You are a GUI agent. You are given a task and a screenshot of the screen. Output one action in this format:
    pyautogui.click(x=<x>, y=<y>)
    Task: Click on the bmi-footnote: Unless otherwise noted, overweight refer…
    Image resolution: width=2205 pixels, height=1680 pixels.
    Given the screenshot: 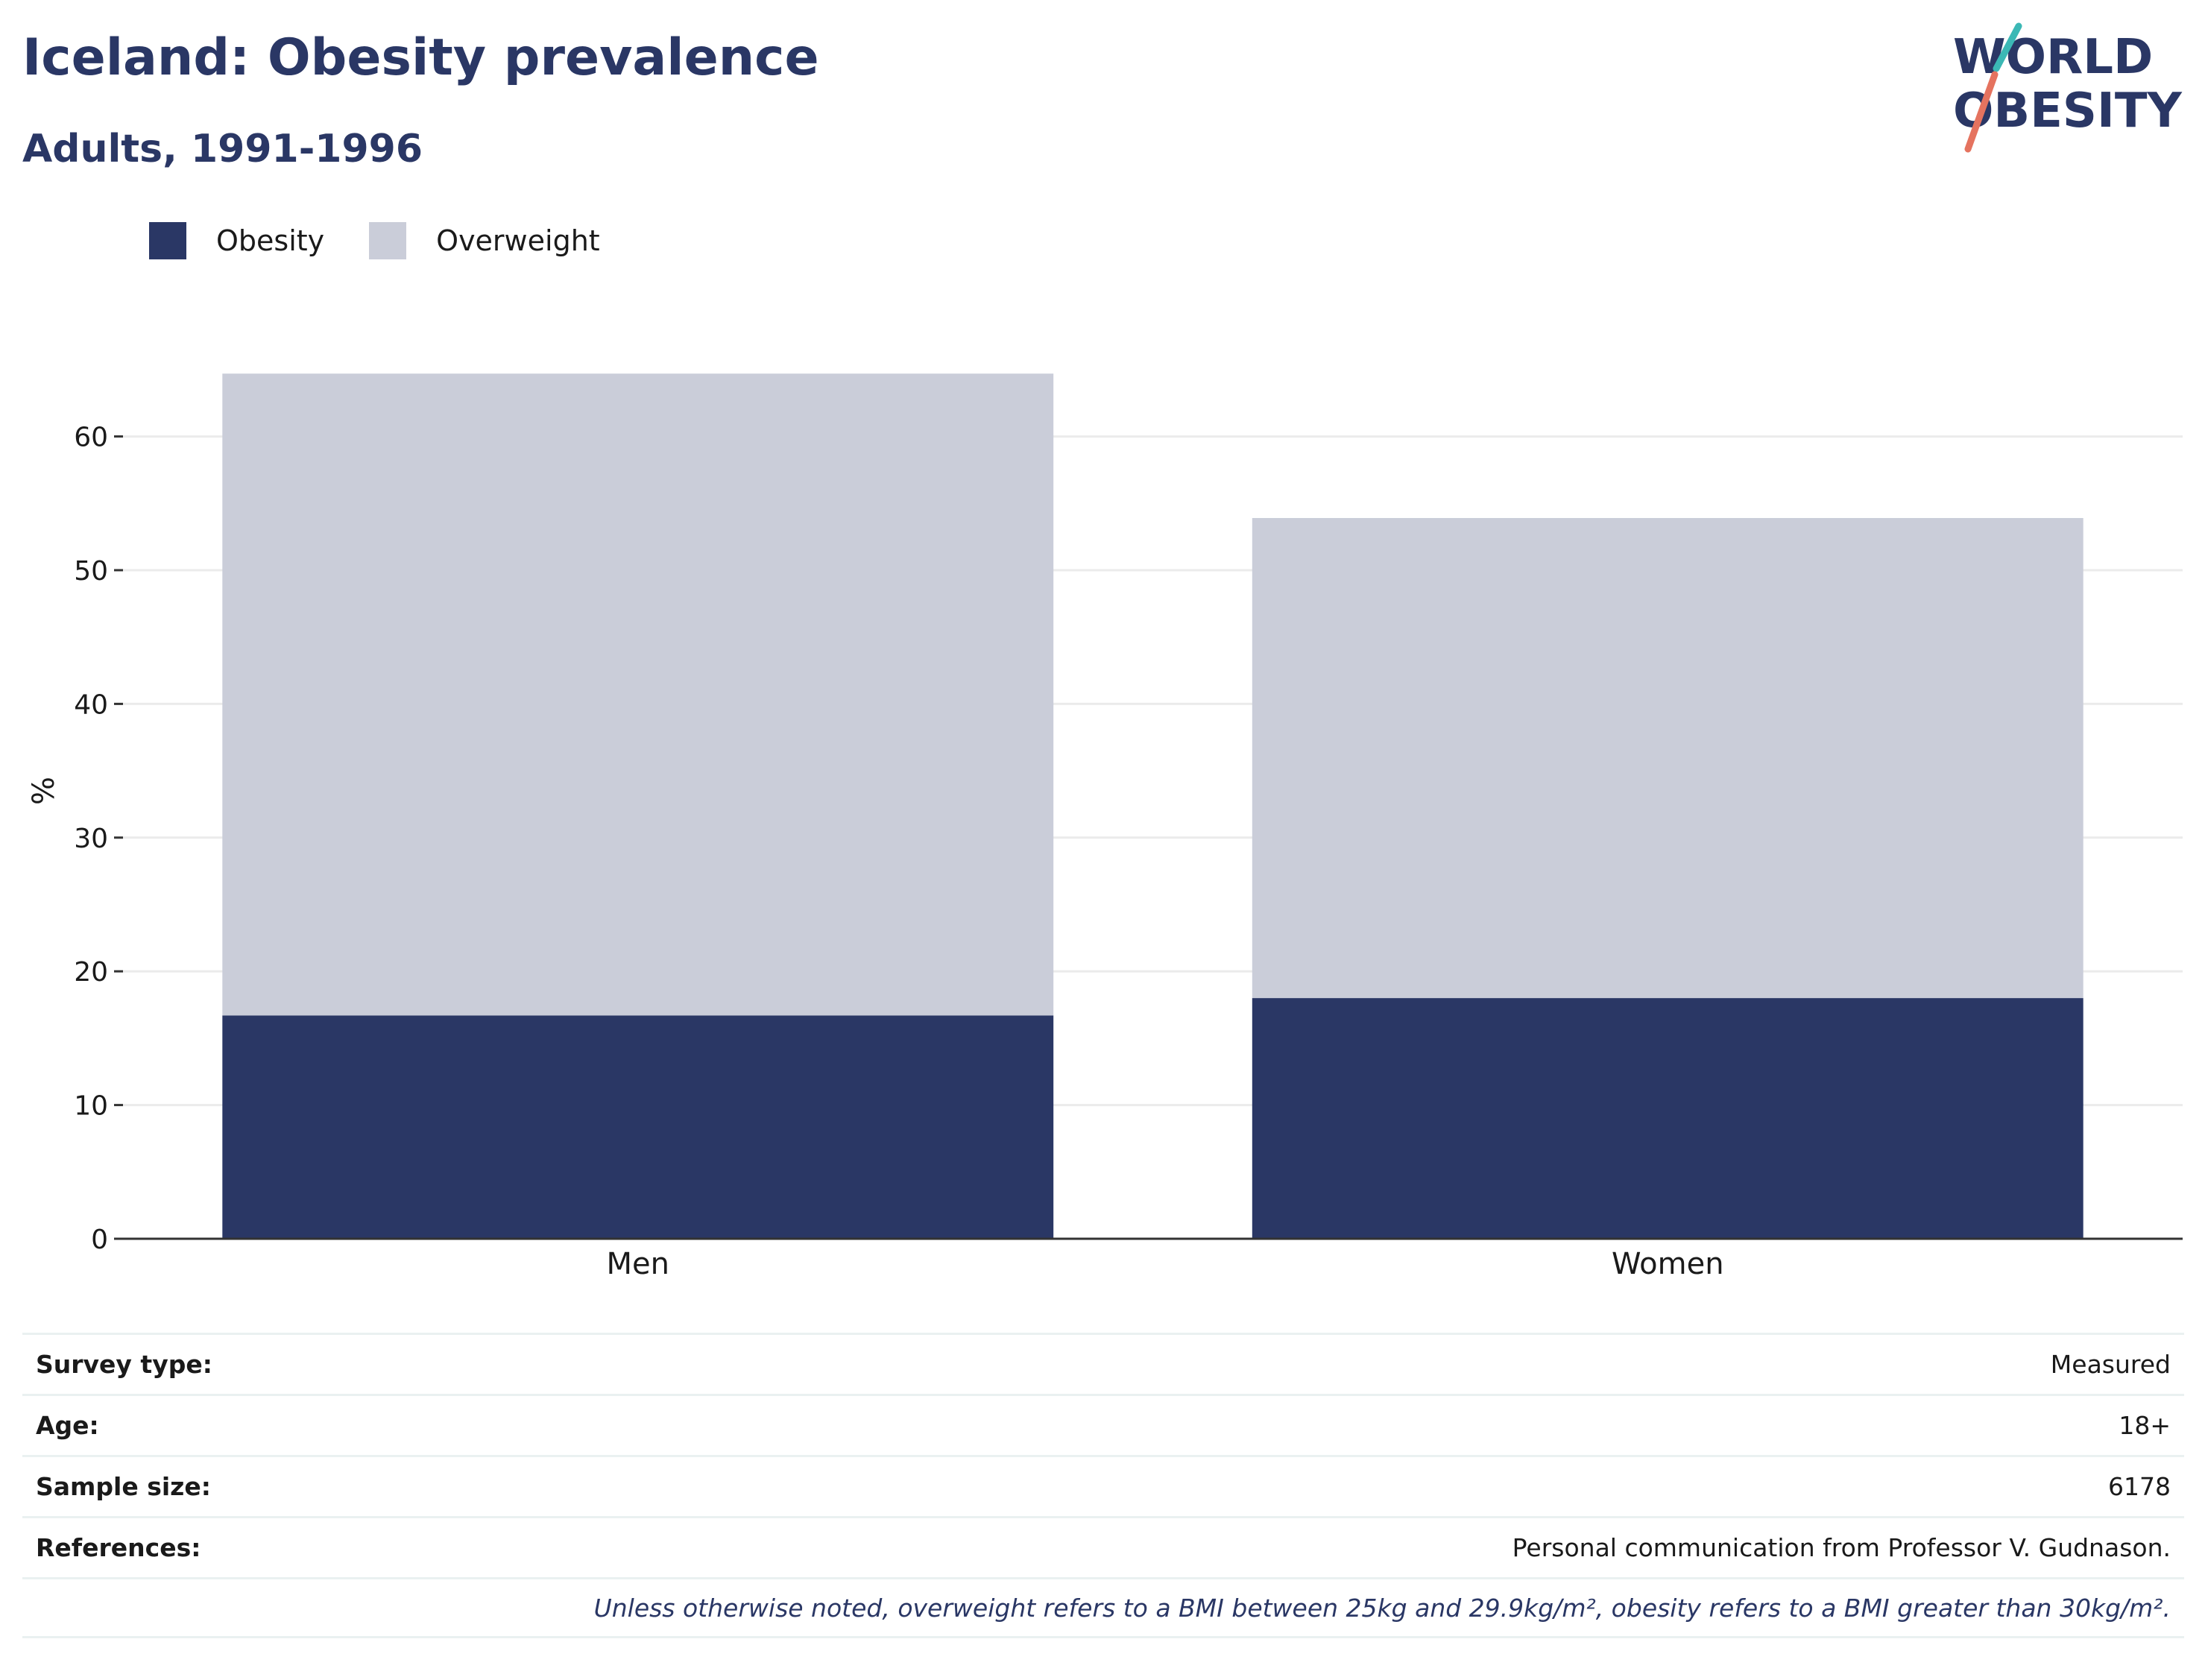 What is the action you would take?
    pyautogui.click(x=1382, y=1608)
    